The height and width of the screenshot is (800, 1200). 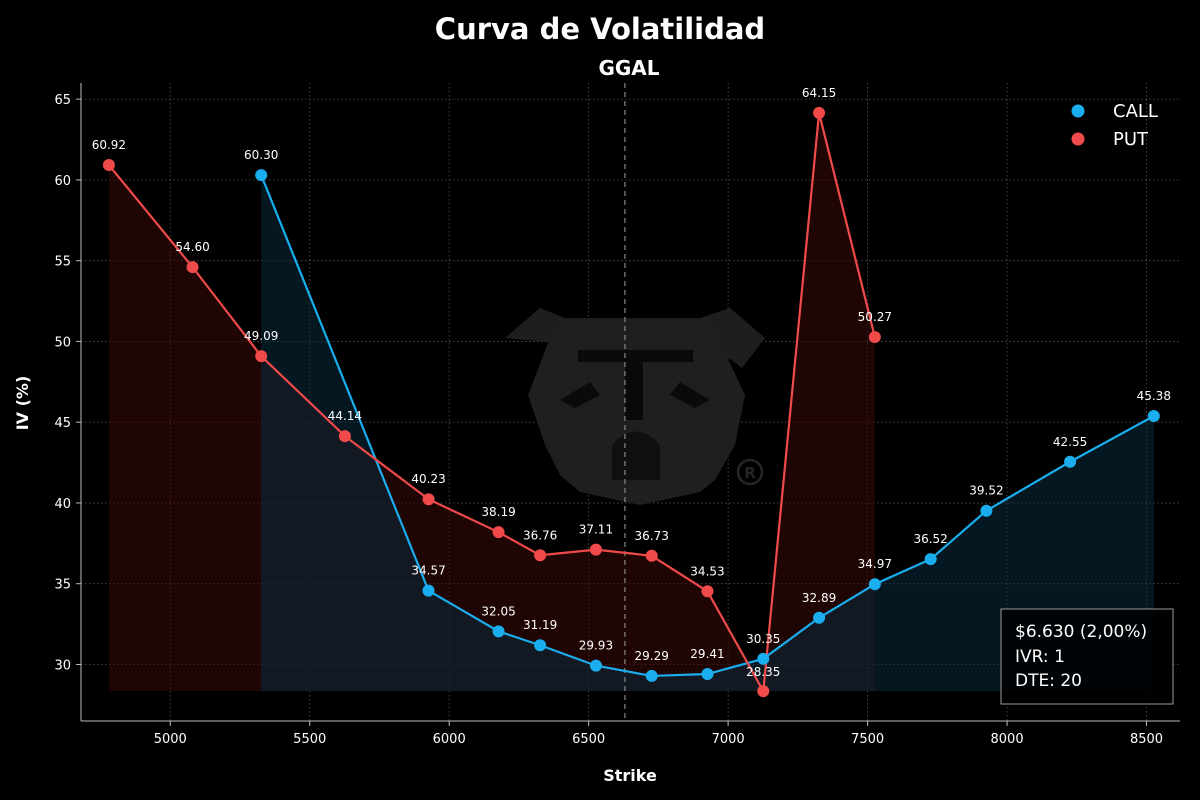 What do you see at coordinates (192, 247) in the screenshot?
I see `put-data-label: 54.60` at bounding box center [192, 247].